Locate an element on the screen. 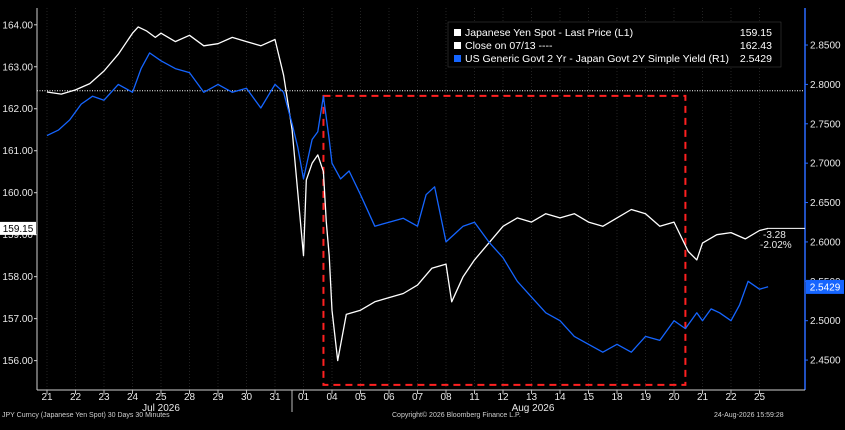 The width and height of the screenshot is (845, 430). right-value-tag-bg is located at coordinates (825, 286).